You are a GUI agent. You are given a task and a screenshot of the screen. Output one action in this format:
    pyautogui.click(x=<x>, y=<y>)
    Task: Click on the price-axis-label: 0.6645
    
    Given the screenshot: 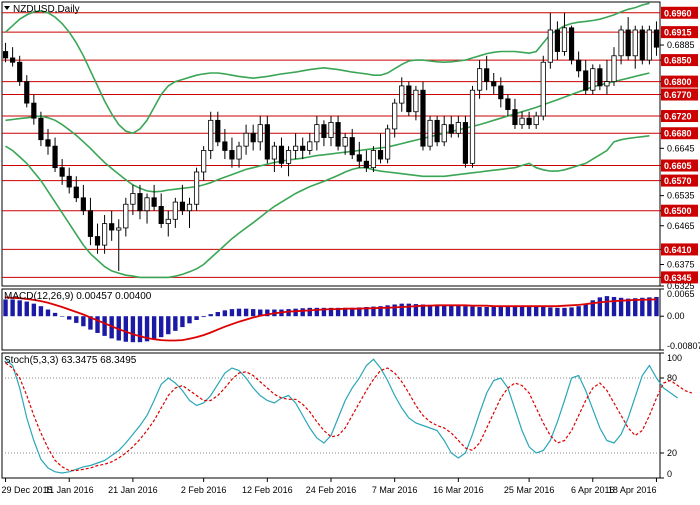 What is the action you would take?
    pyautogui.click(x=681, y=148)
    